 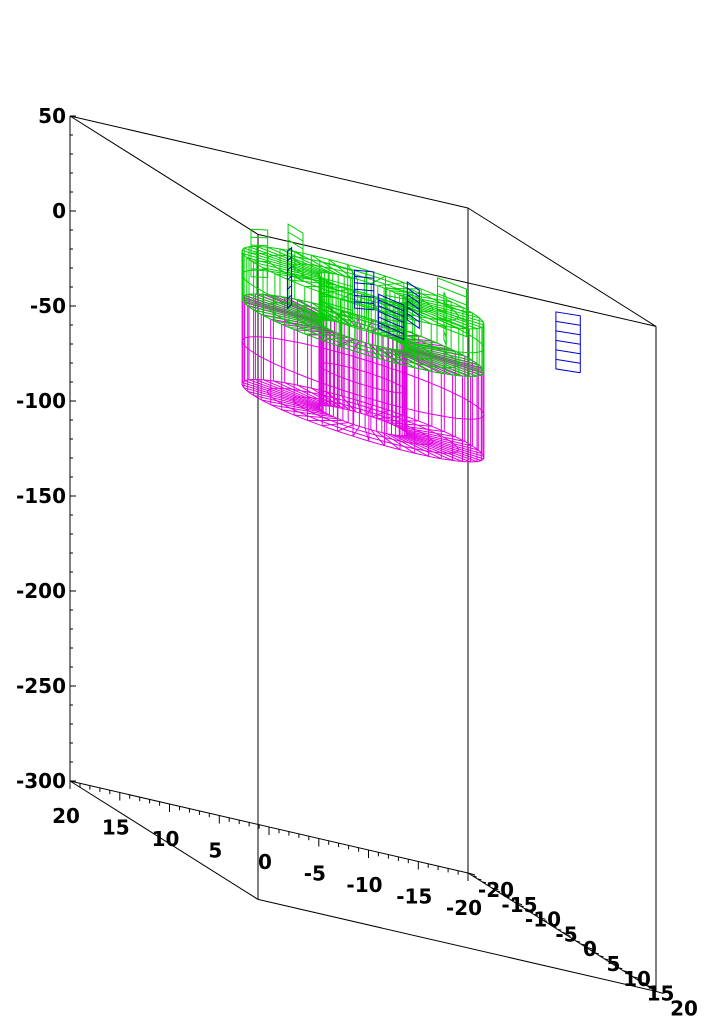 I want to click on z-tick-label: -200, so click(x=41, y=591).